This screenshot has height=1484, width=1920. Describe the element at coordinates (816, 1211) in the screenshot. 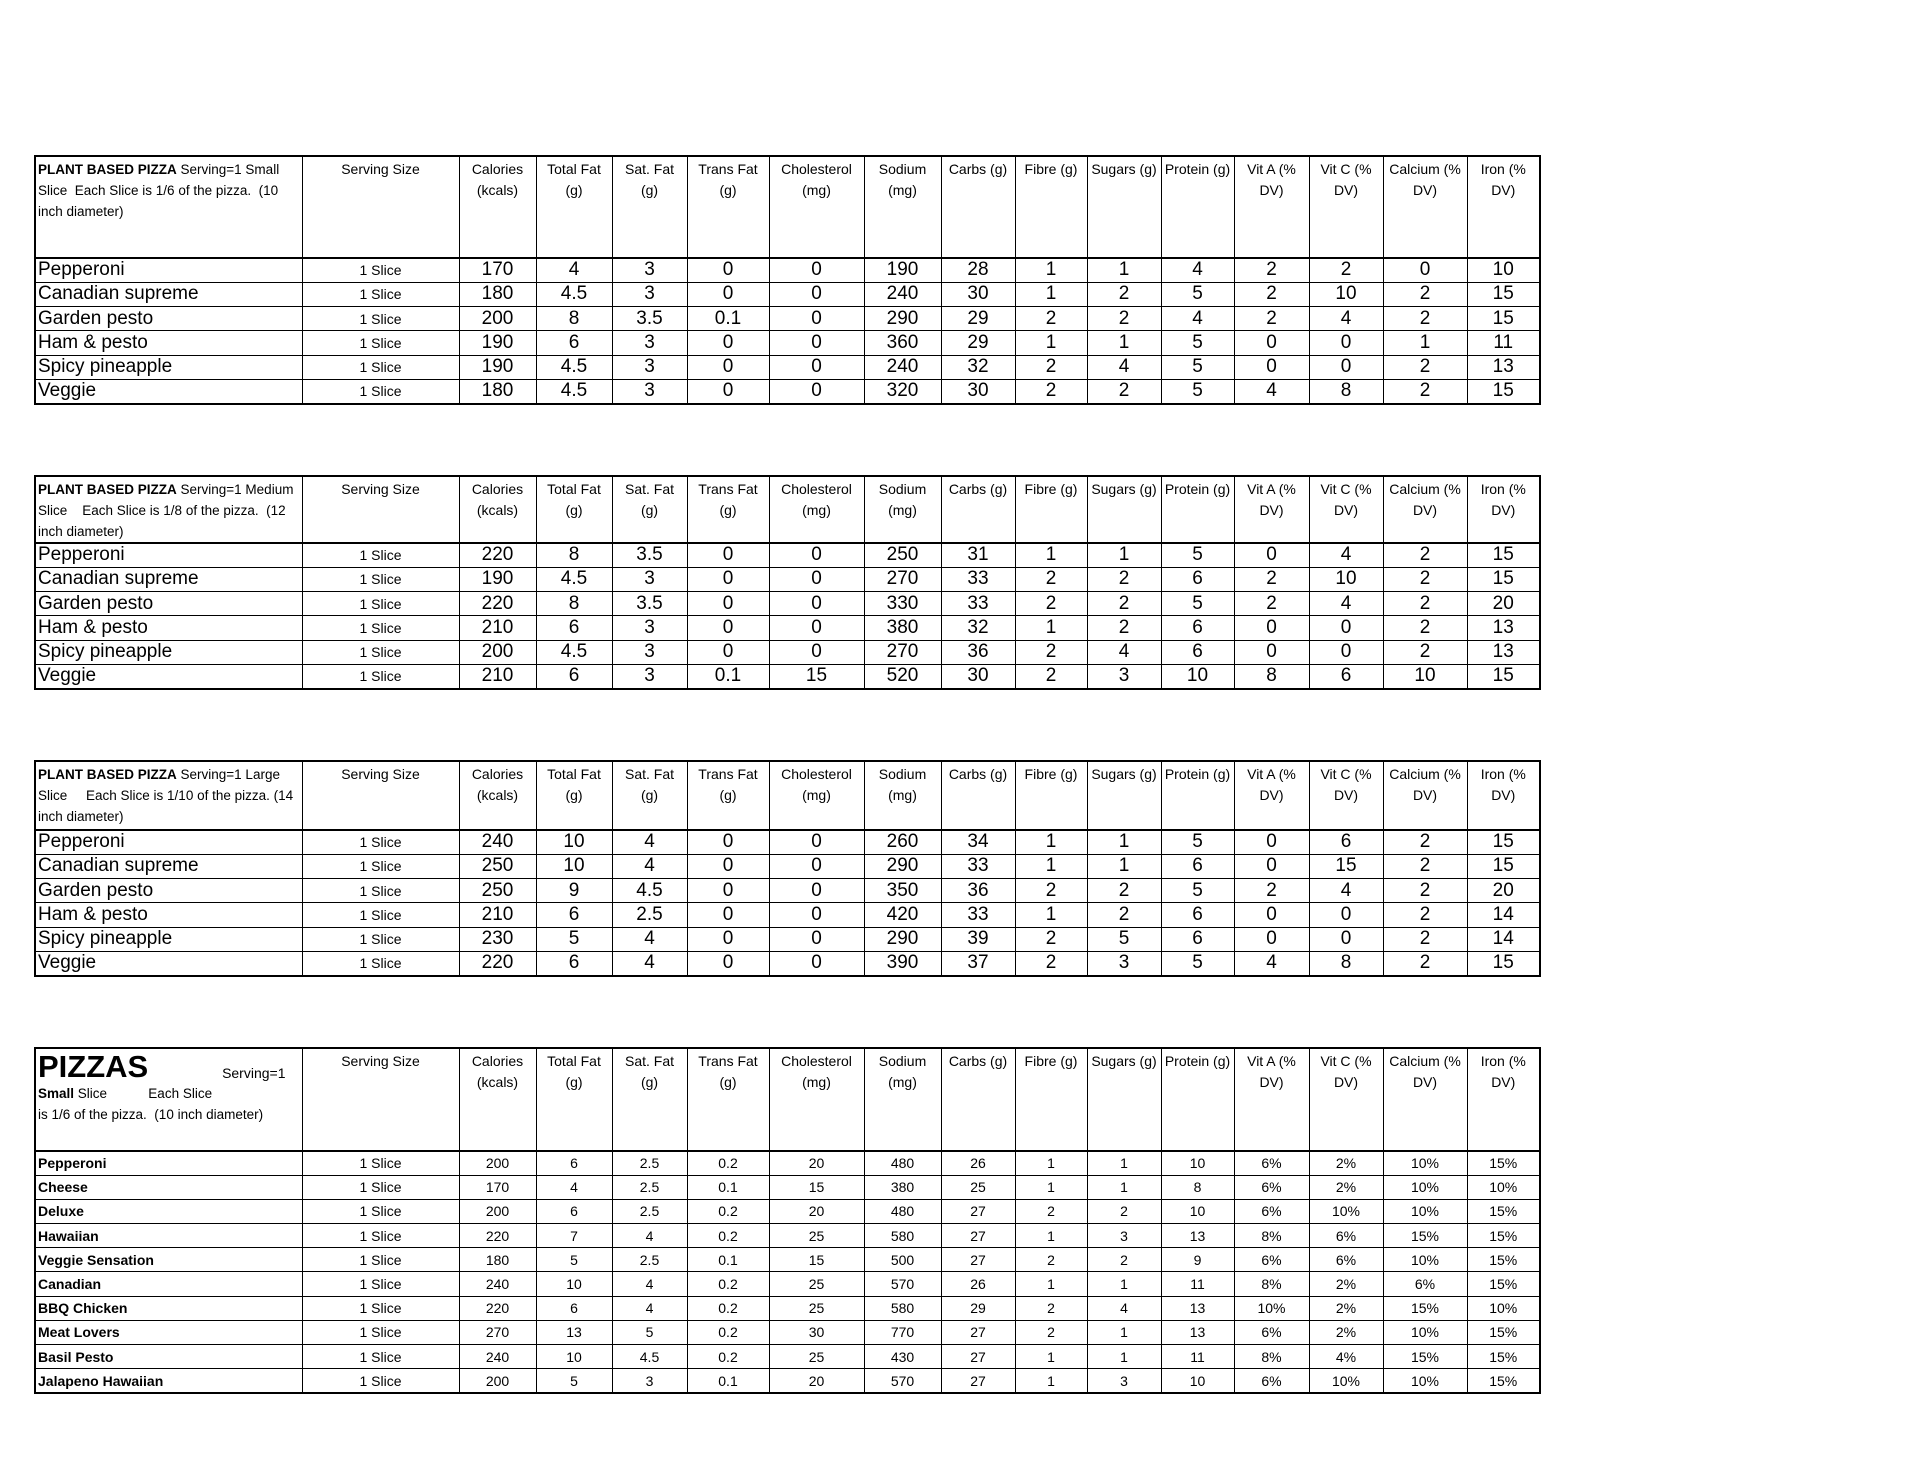

I see `value-cell: 20` at that location.